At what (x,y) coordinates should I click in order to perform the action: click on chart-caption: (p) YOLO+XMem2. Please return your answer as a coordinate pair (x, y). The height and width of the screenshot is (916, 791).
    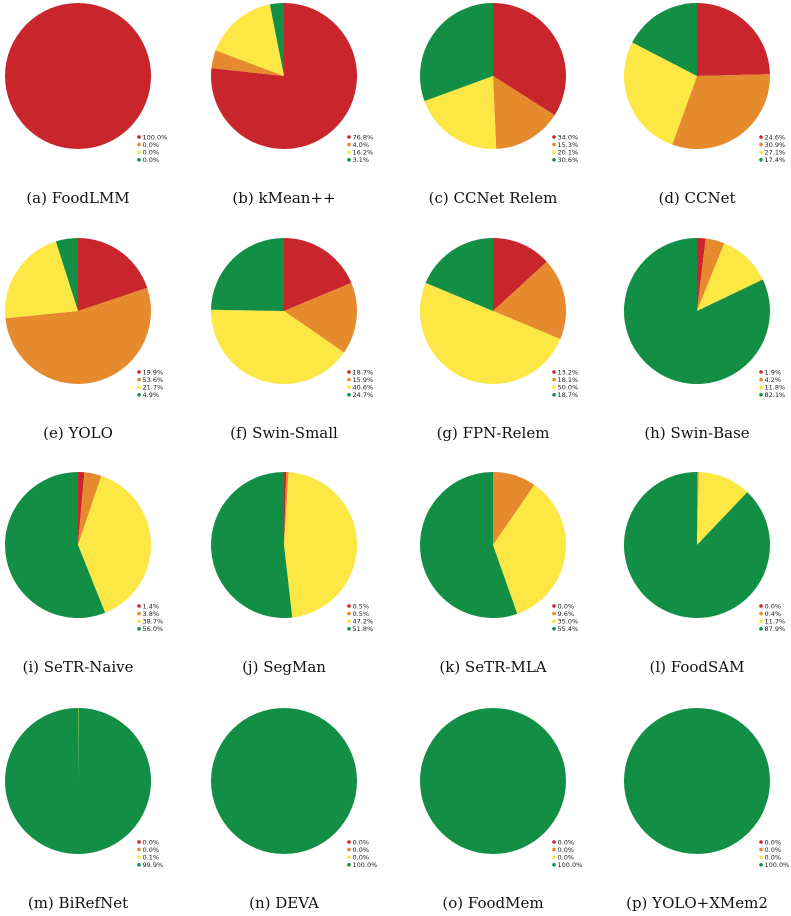
    Looking at the image, I should click on (697, 903).